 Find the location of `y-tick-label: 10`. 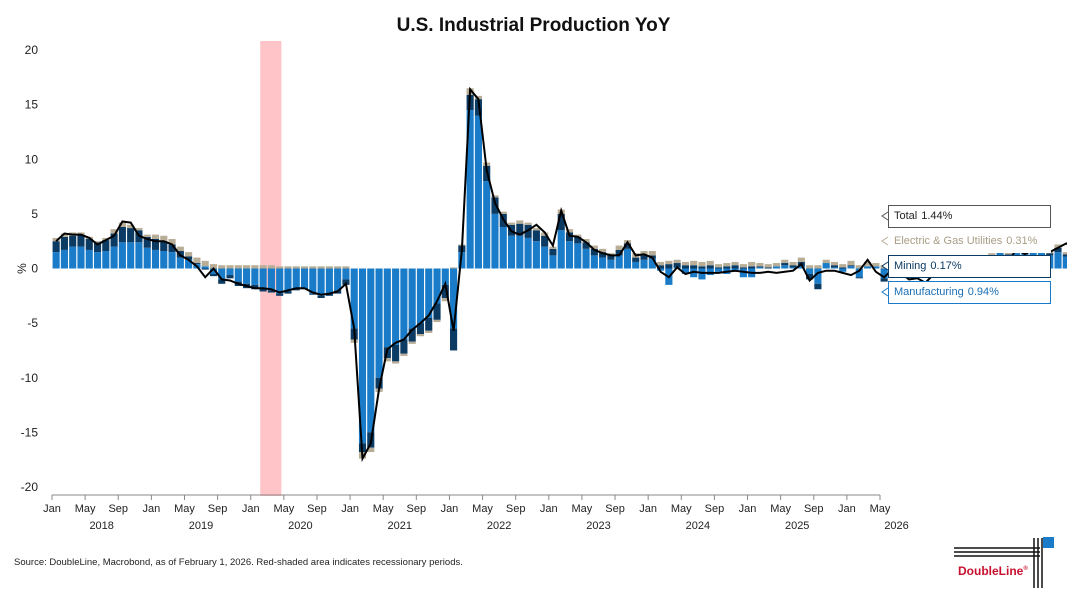

y-tick-label: 10 is located at coordinates (32, 159).